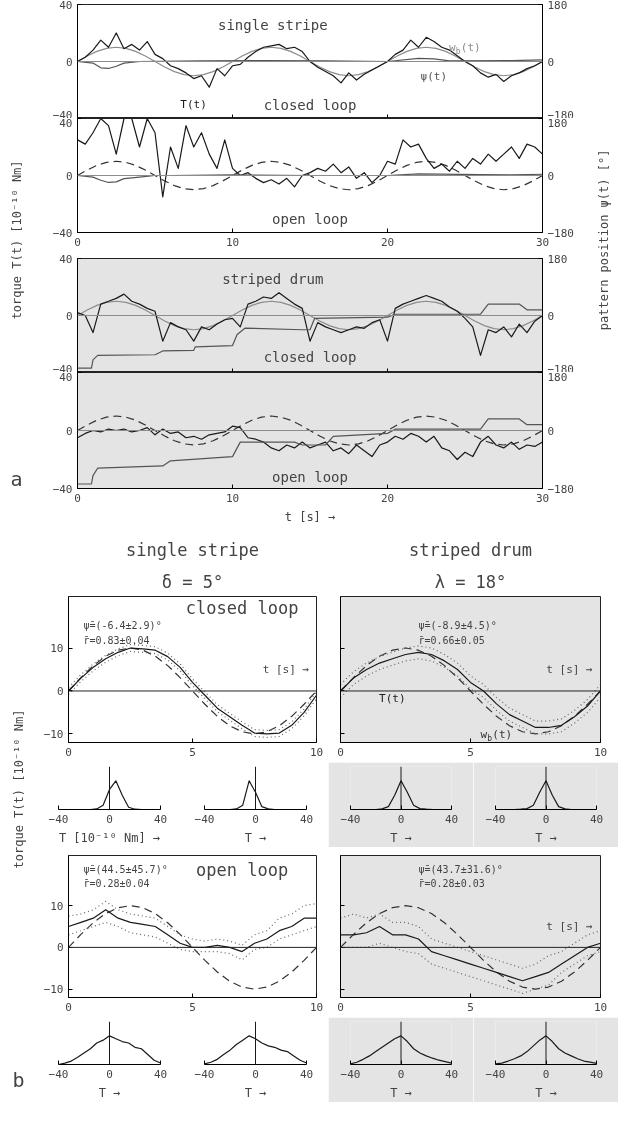  I want to click on series-label: T(t), so click(193, 105).